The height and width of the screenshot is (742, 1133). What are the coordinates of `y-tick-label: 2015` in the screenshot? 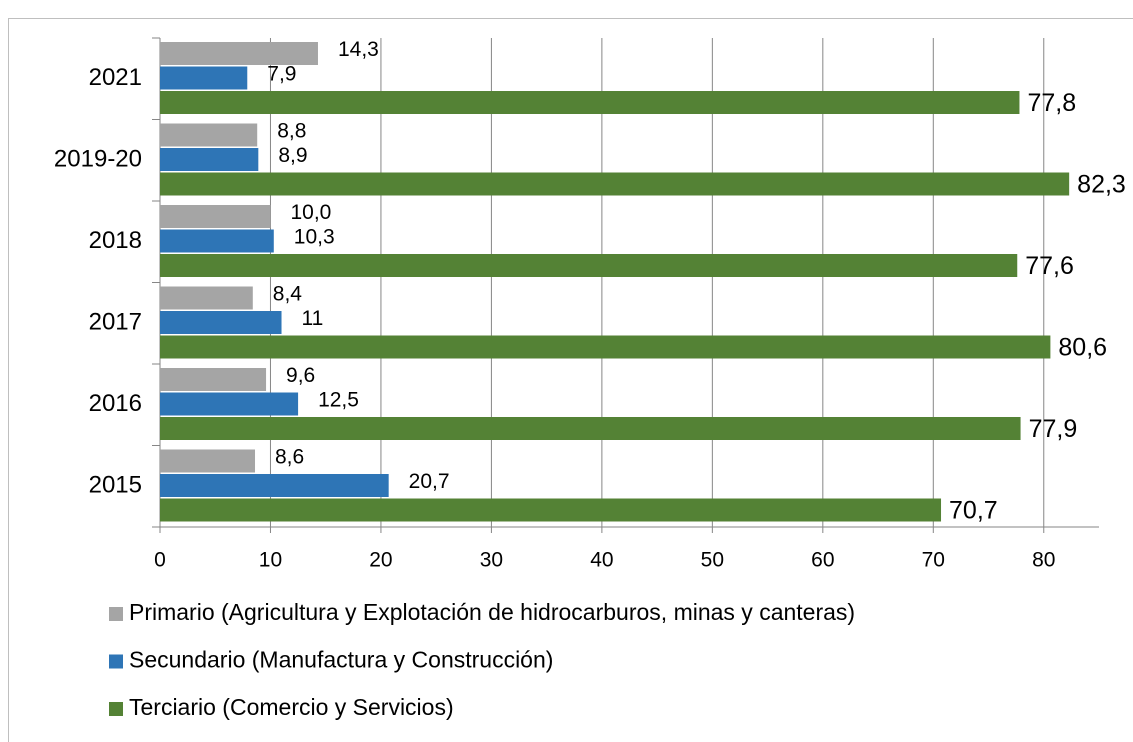 It's located at (115, 485).